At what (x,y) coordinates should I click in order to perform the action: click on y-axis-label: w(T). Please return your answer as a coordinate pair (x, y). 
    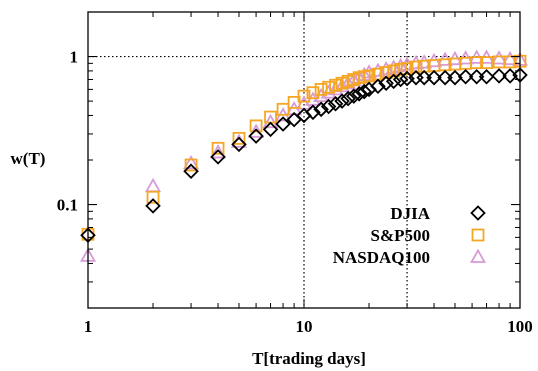
    Looking at the image, I should click on (28, 158).